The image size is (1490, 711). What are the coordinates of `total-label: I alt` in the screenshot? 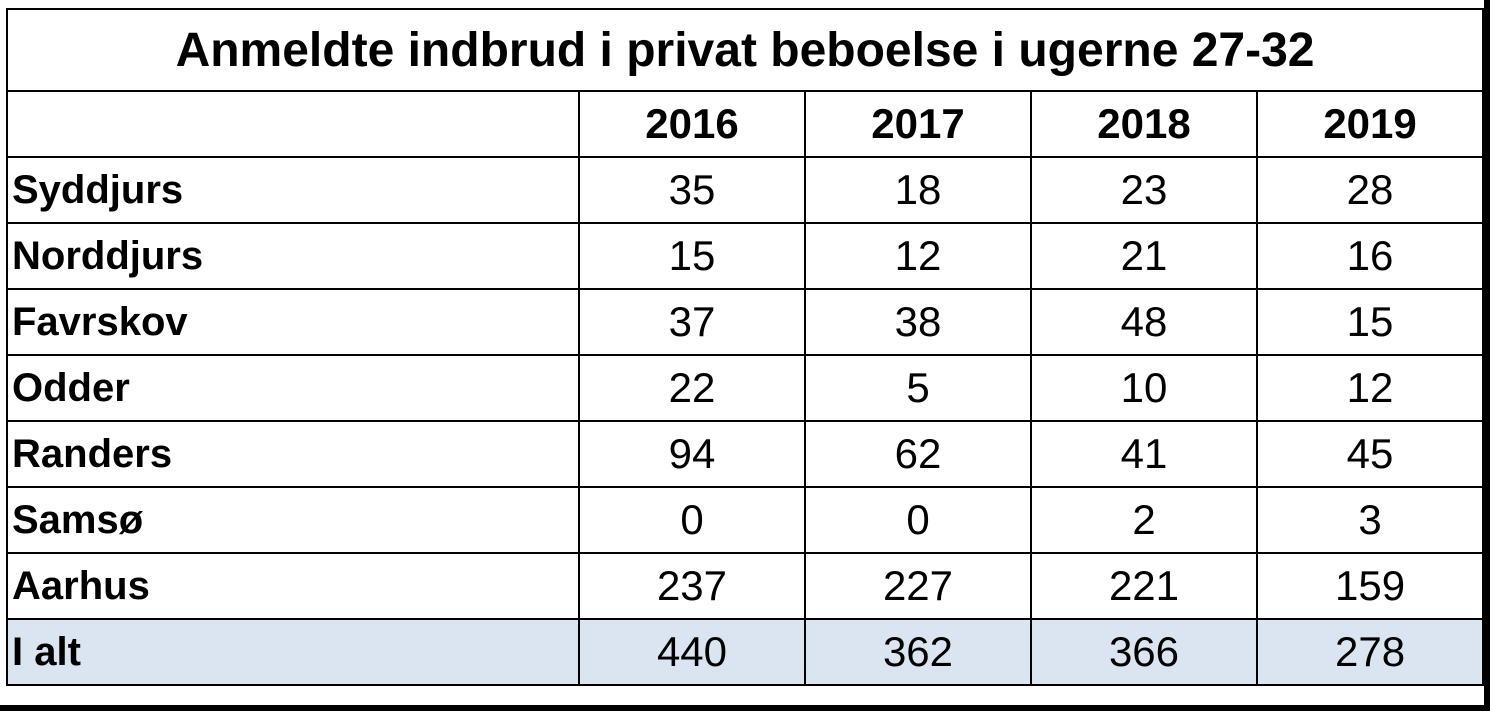 It's located at (293, 652).